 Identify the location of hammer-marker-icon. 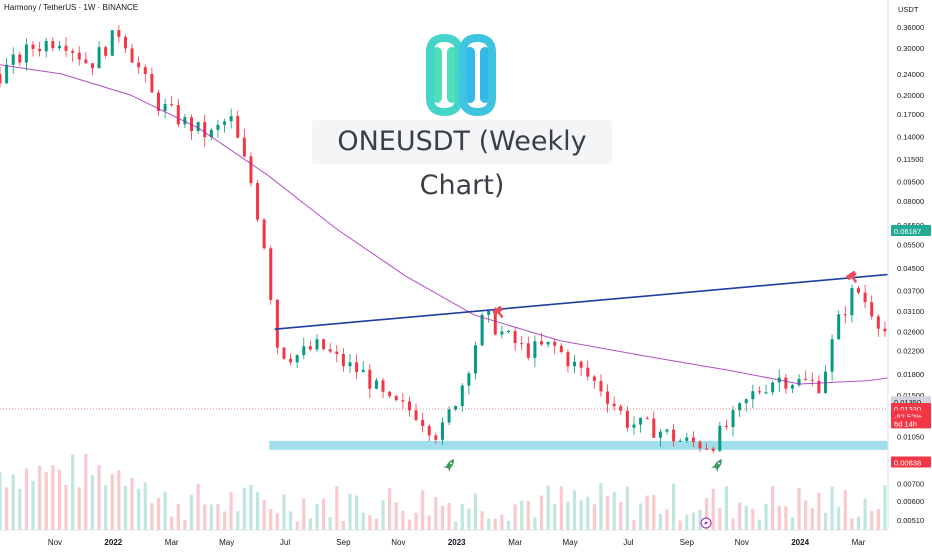
(498, 312).